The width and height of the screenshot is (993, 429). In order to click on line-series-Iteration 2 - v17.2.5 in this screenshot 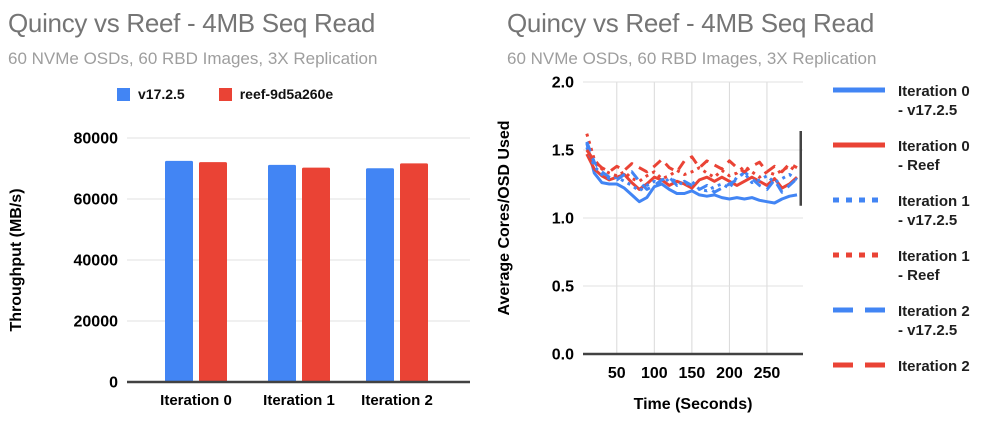, I will do `click(692, 167)`.